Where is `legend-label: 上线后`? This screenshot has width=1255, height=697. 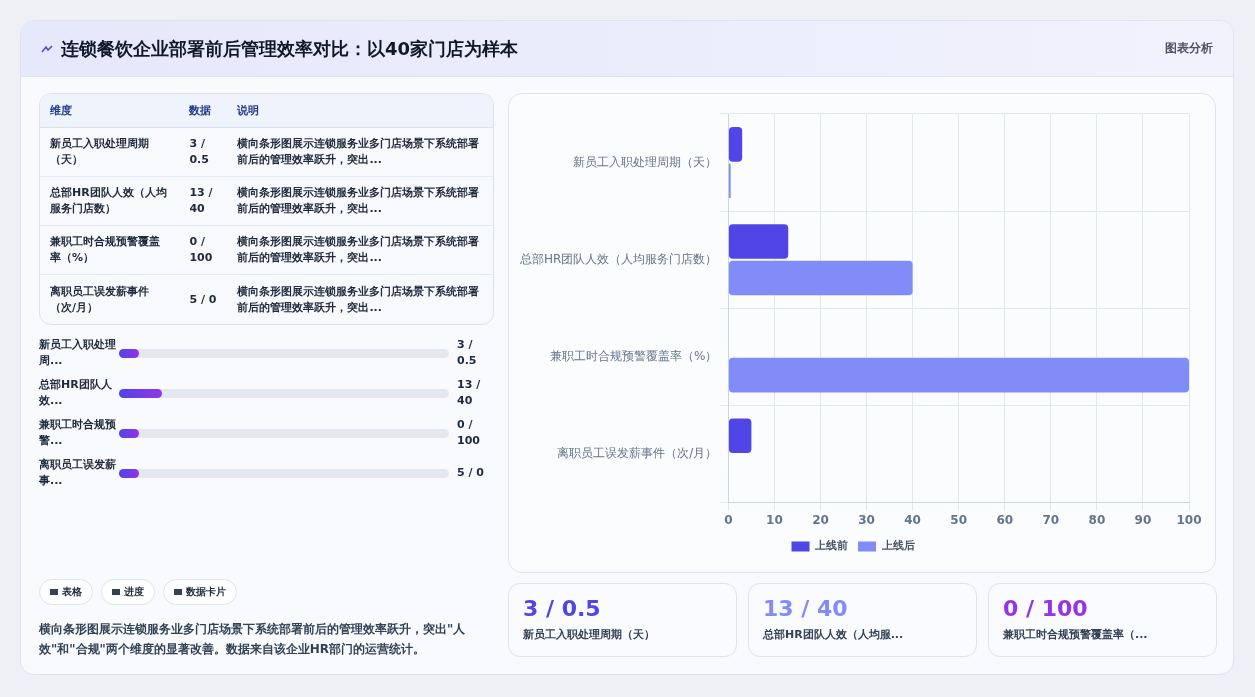
legend-label: 上线后 is located at coordinates (897, 546).